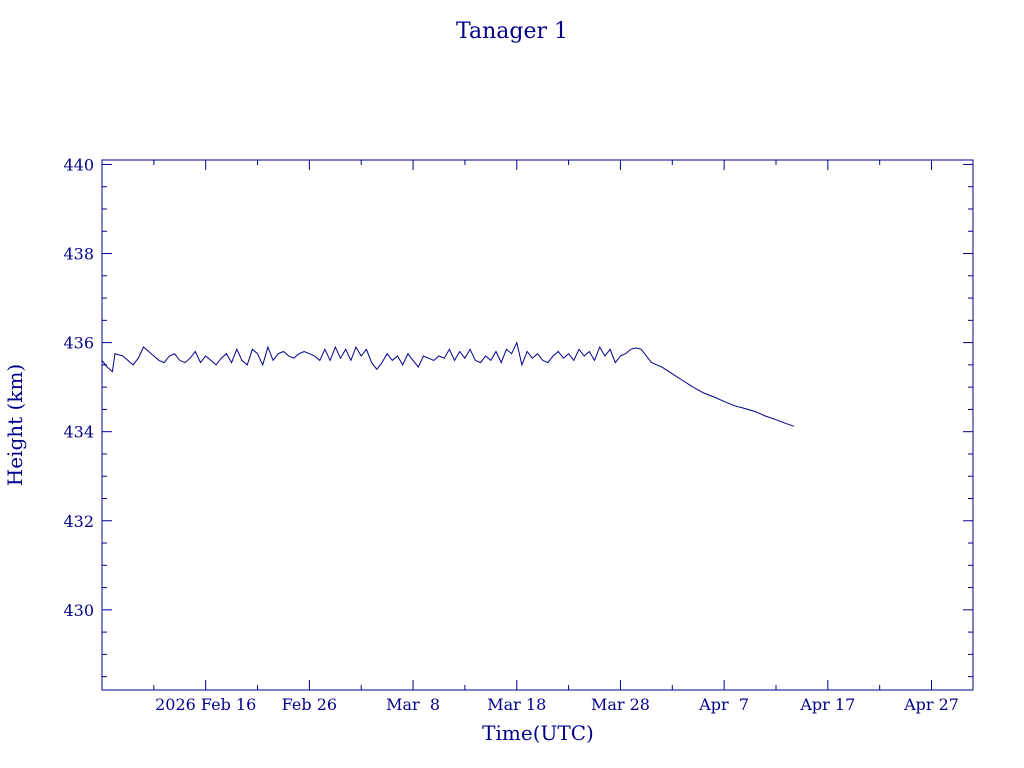 Image resolution: width=1024 pixels, height=768 pixels. Describe the element at coordinates (205, 704) in the screenshot. I see `x-tick-label: 2026 Feb 16` at that location.